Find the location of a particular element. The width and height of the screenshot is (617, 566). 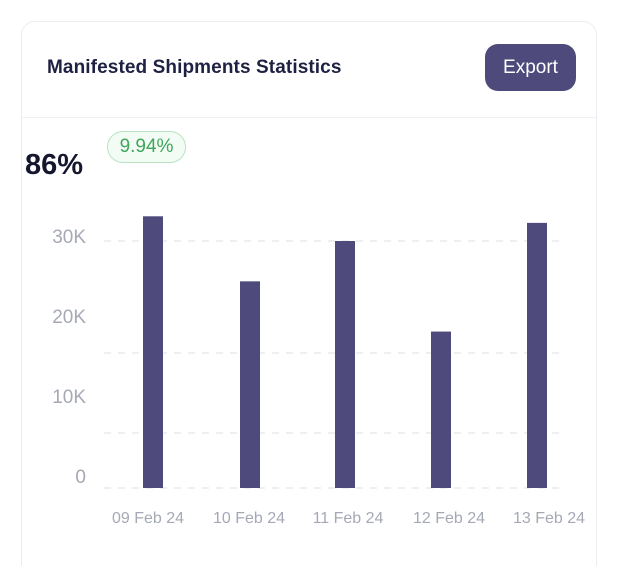

x-tick-label: 09 Feb 24 is located at coordinates (148, 518).